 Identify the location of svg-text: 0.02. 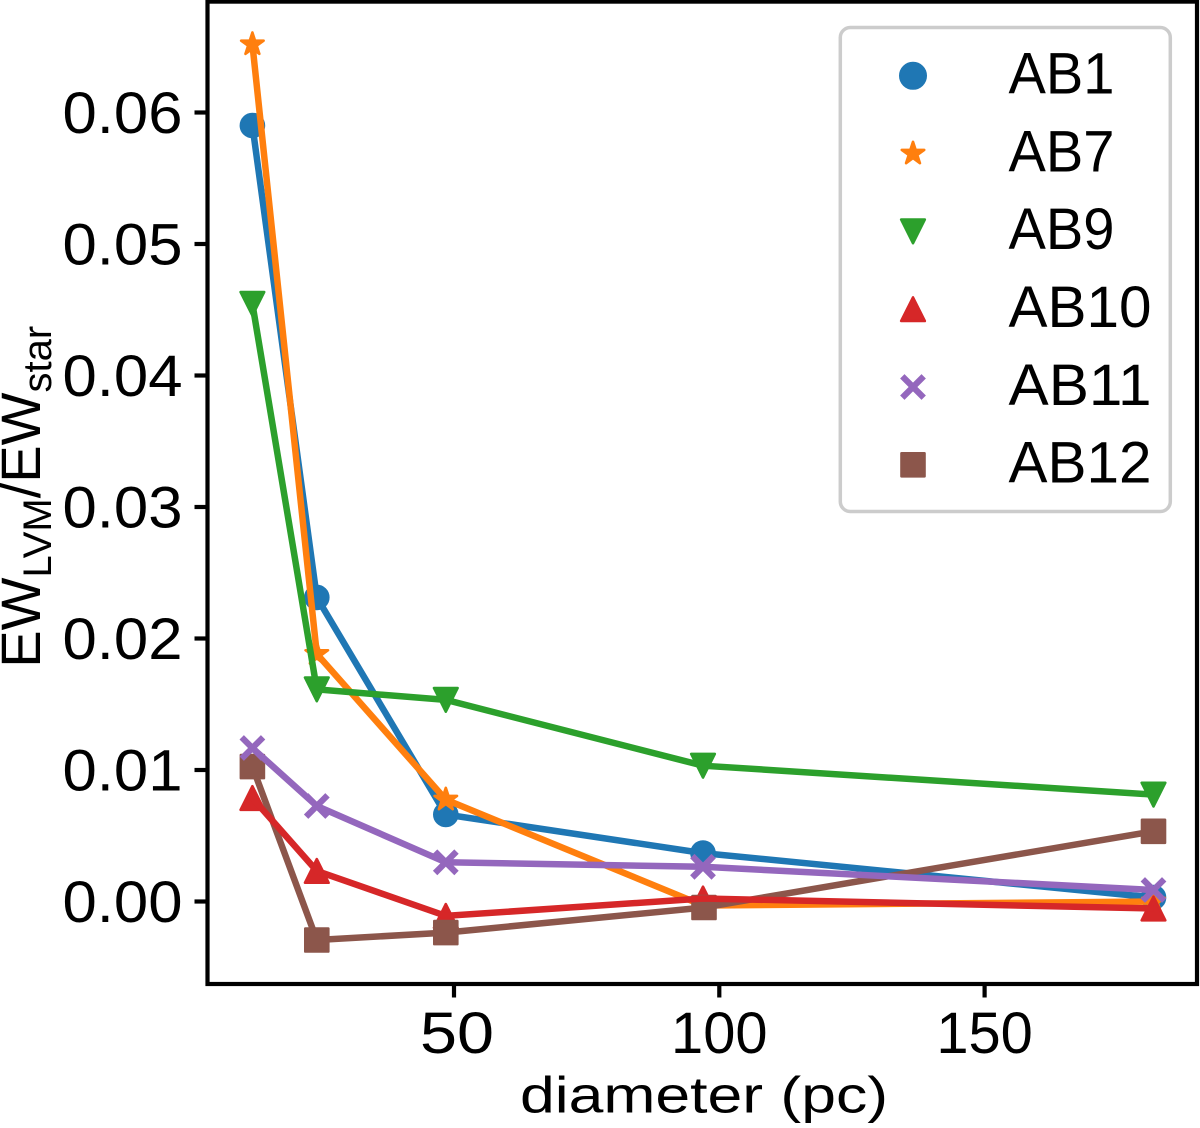
(123, 639).